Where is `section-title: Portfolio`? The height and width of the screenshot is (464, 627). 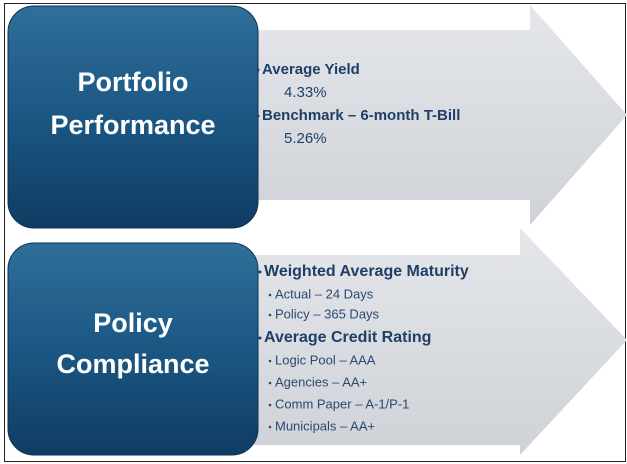 section-title: Portfolio is located at coordinates (133, 82).